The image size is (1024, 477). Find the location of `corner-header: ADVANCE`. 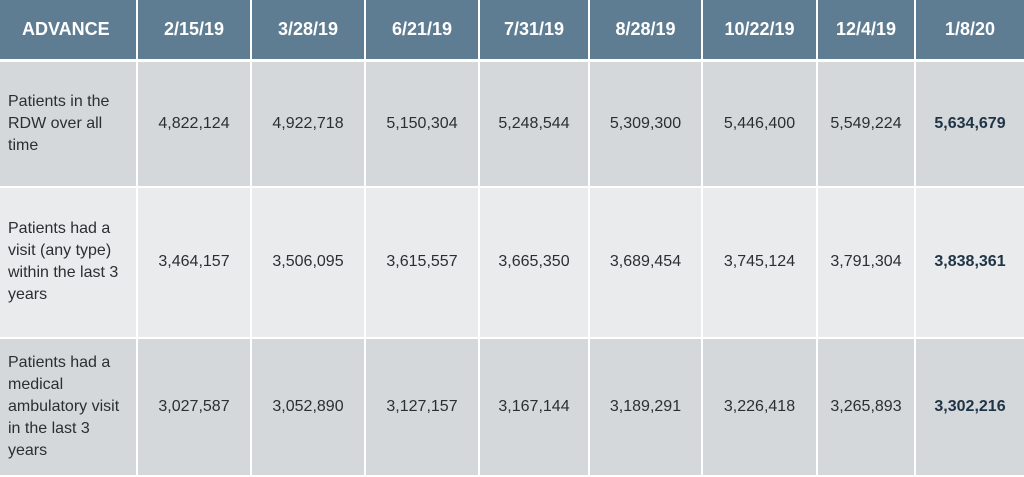

corner-header: ADVANCE is located at coordinates (69, 31).